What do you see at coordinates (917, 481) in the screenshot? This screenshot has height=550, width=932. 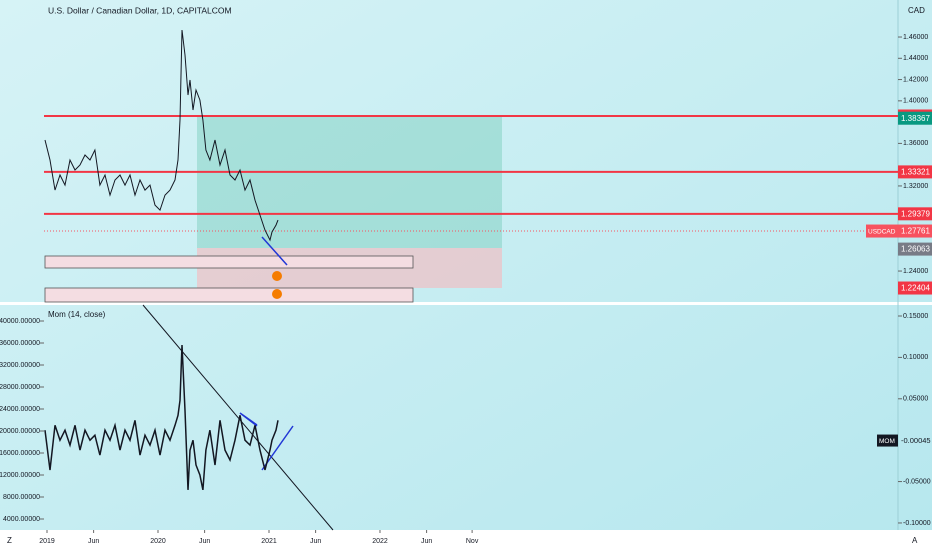 I see `y2-tick-label: -0.05000` at bounding box center [917, 481].